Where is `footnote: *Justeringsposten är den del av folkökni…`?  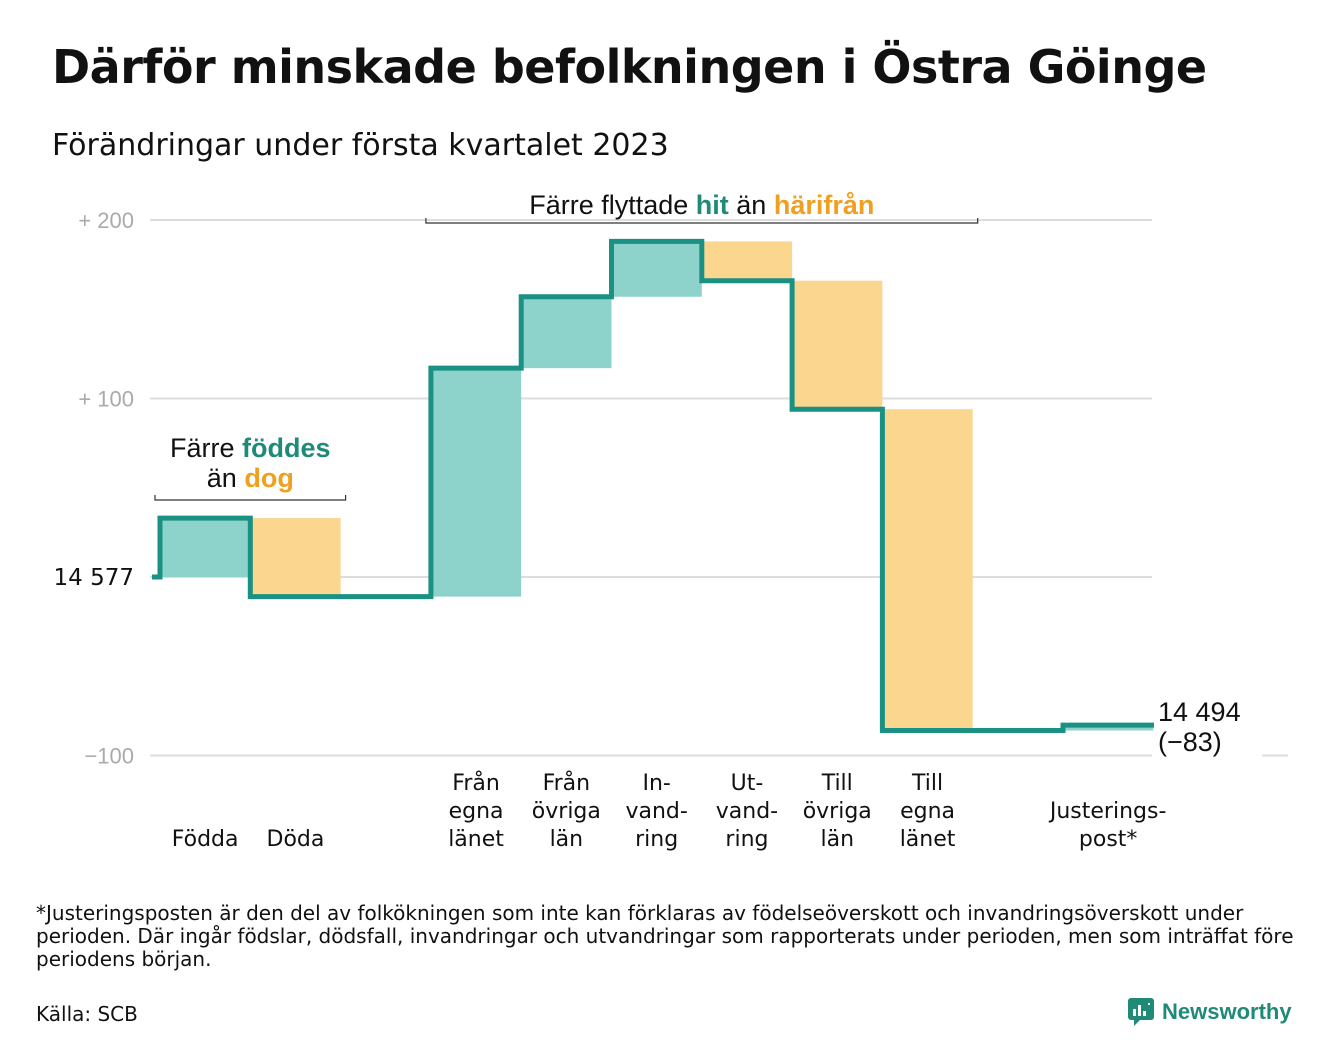
footnote: *Justeringsposten är den del av folkökni… is located at coordinates (665, 936).